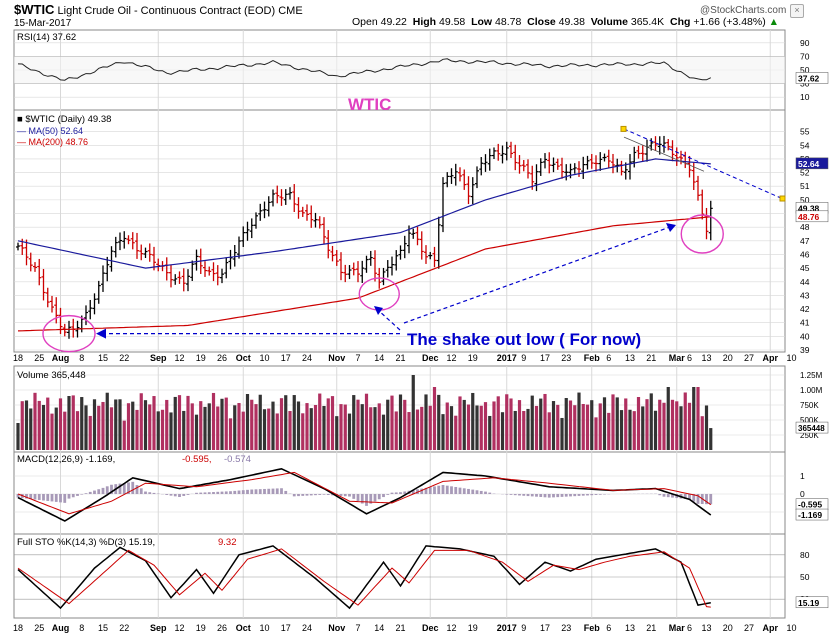 Image resolution: width=829 pixels, height=635 pixels. I want to click on volume-tick-label: 750K, so click(809, 405).